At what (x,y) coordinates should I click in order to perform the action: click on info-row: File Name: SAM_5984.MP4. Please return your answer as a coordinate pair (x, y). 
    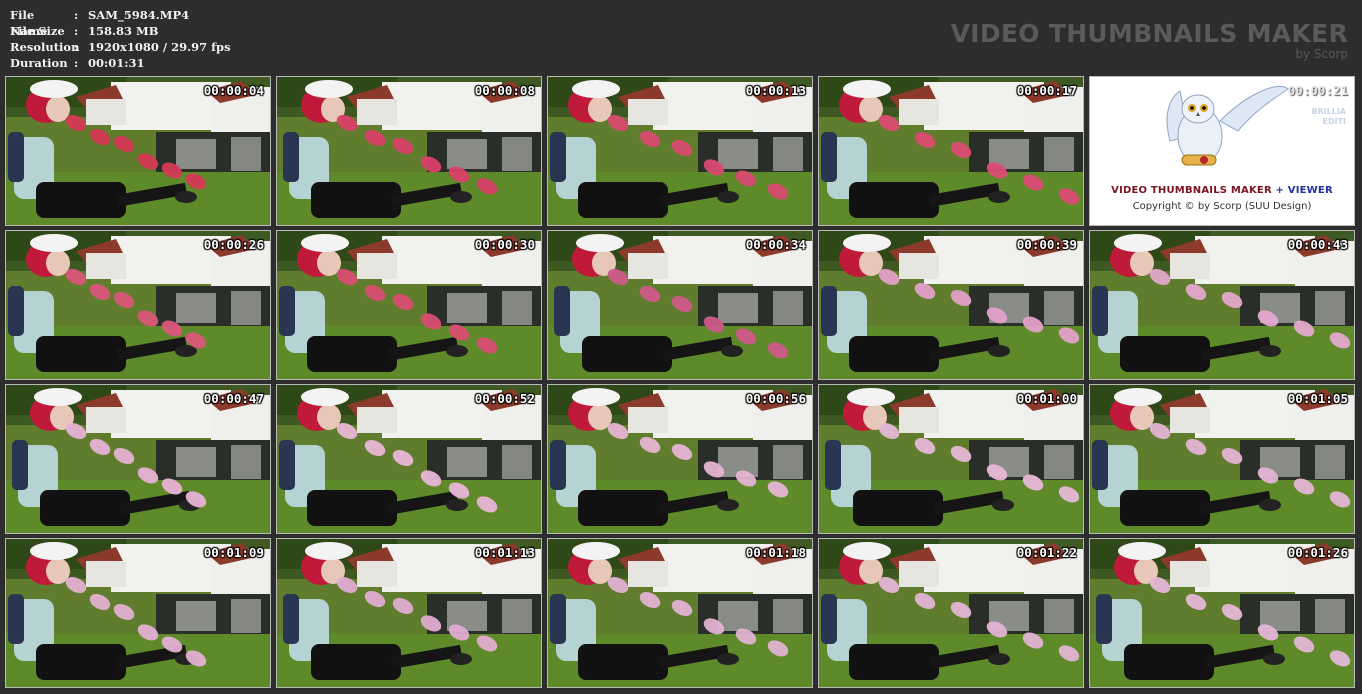
    Looking at the image, I should click on (120, 22).